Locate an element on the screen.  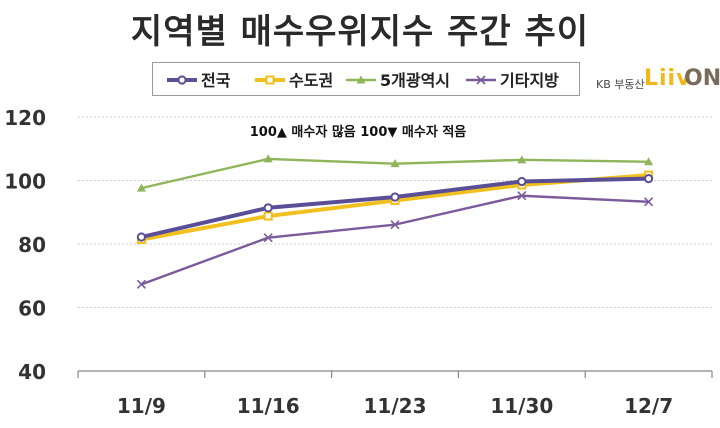
x-tick-label: 11/23 is located at coordinates (395, 406).